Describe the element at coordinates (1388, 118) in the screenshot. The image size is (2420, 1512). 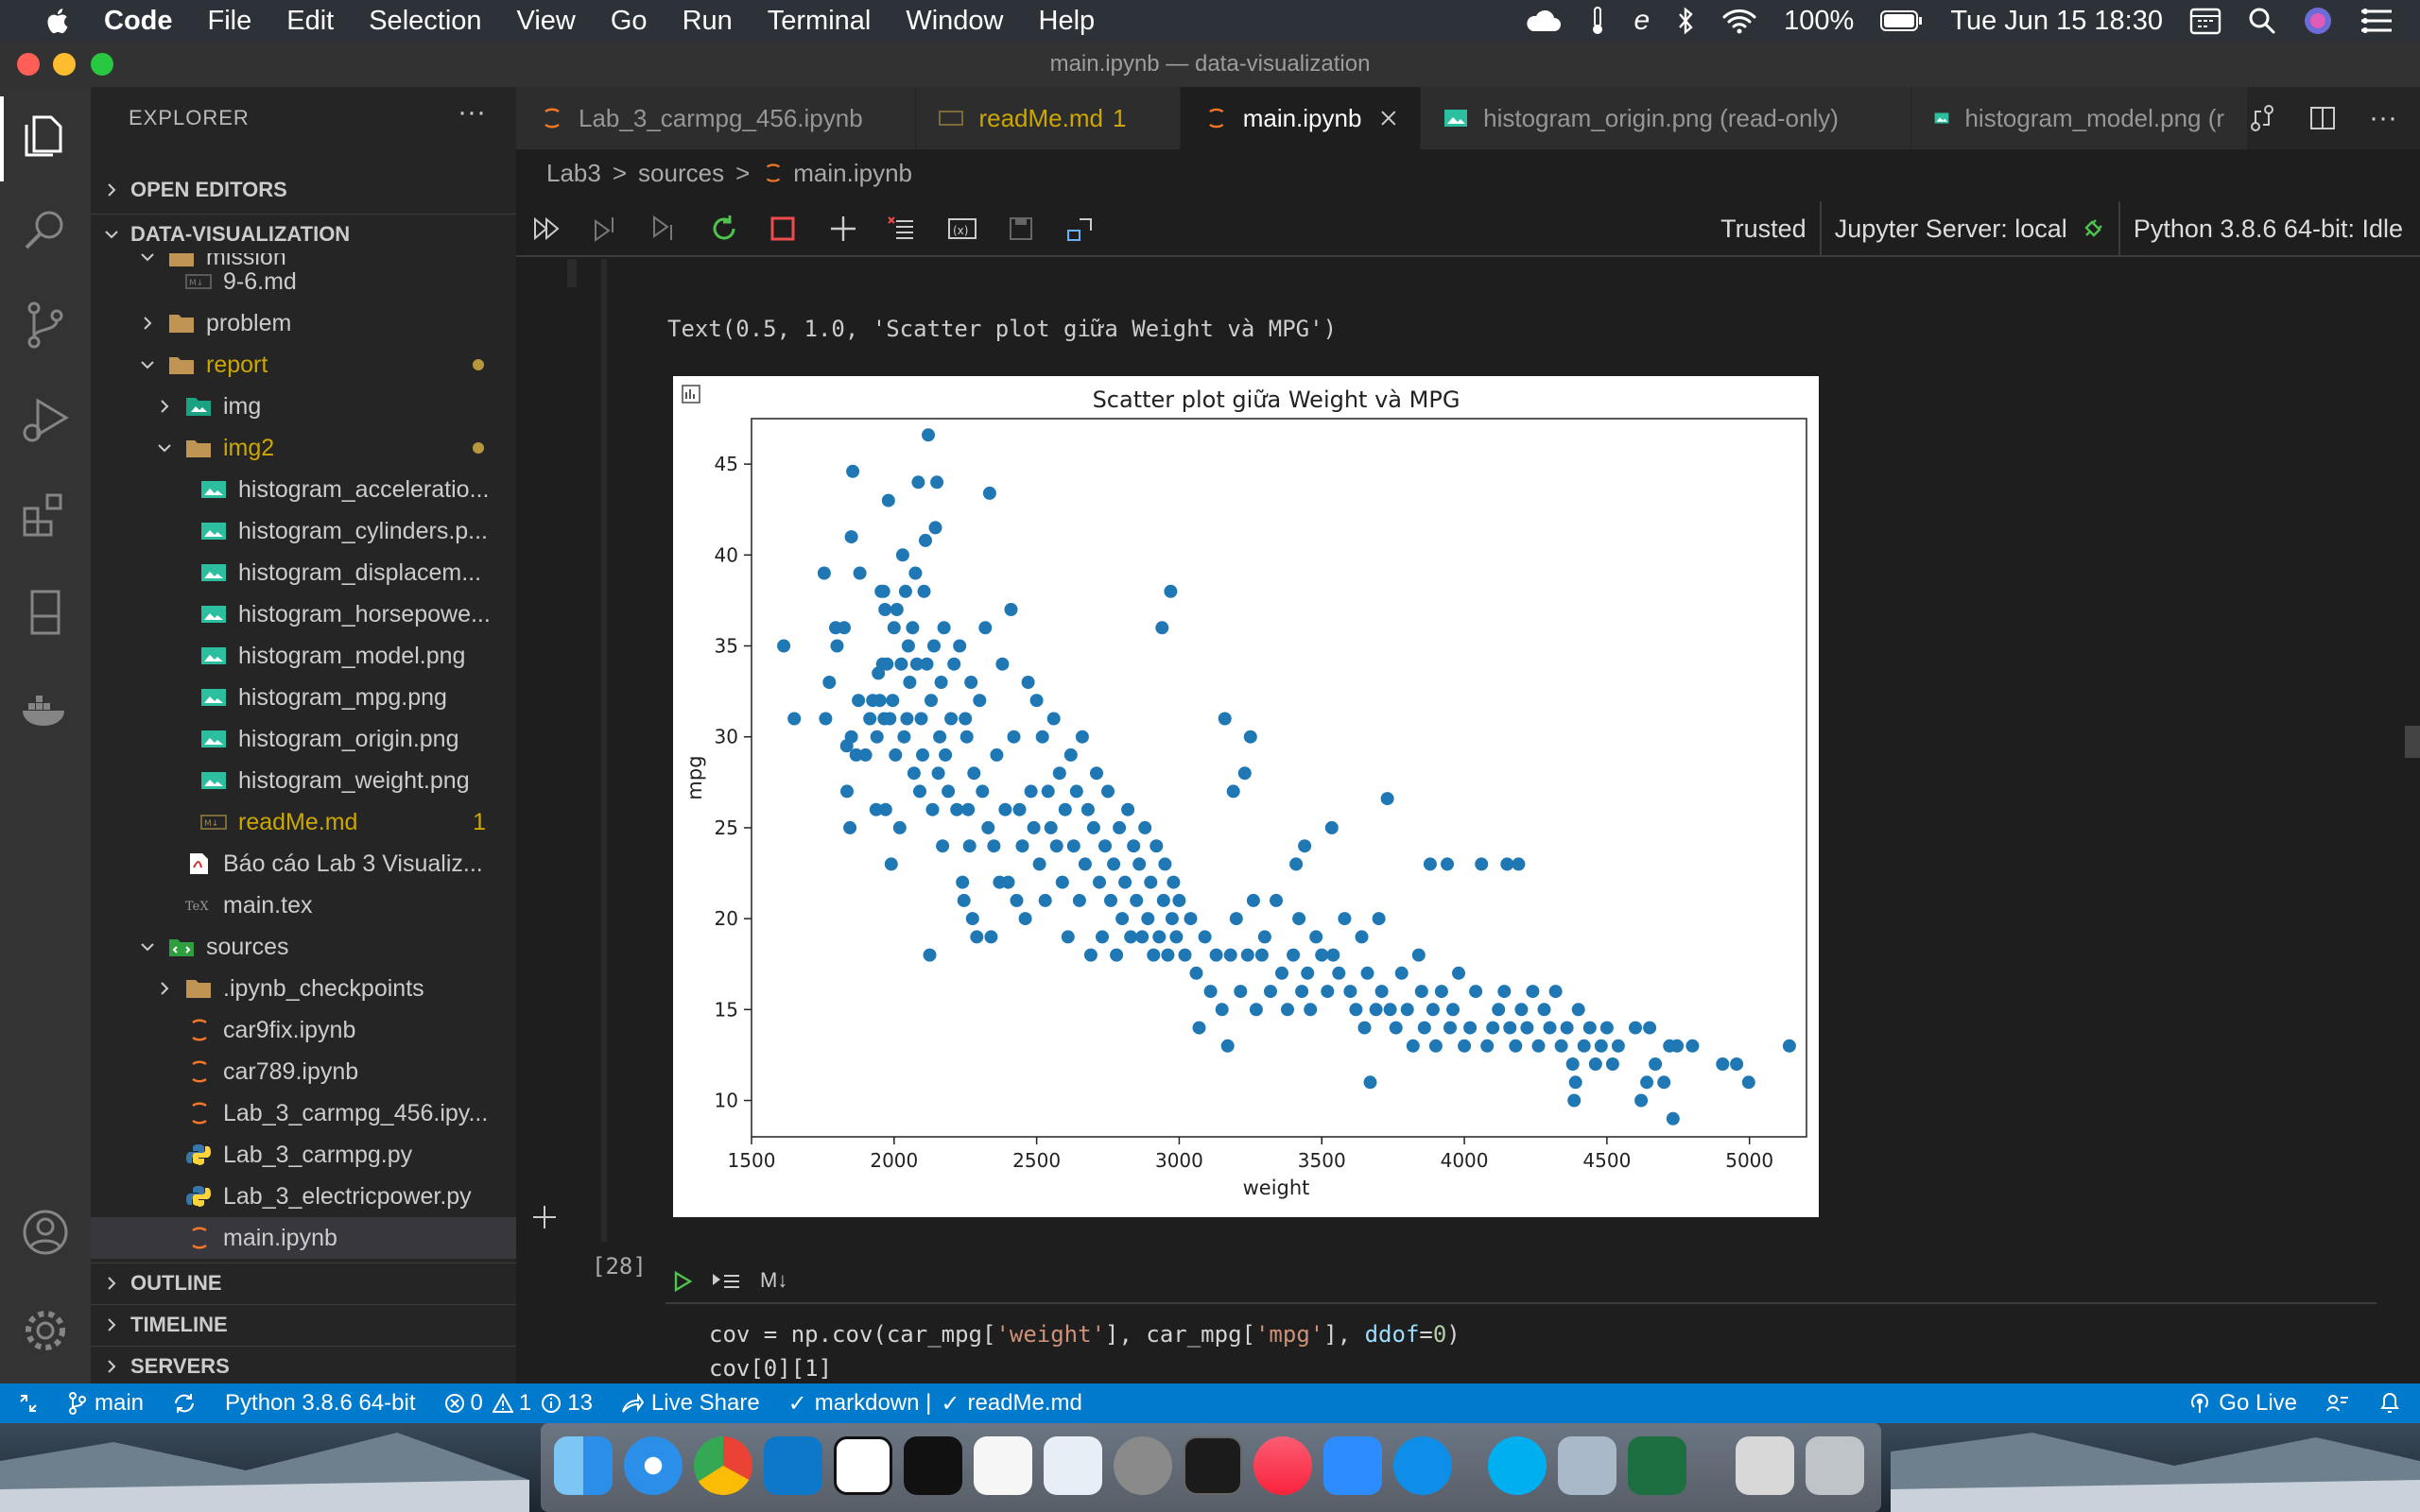
I see `close-tab-icon` at that location.